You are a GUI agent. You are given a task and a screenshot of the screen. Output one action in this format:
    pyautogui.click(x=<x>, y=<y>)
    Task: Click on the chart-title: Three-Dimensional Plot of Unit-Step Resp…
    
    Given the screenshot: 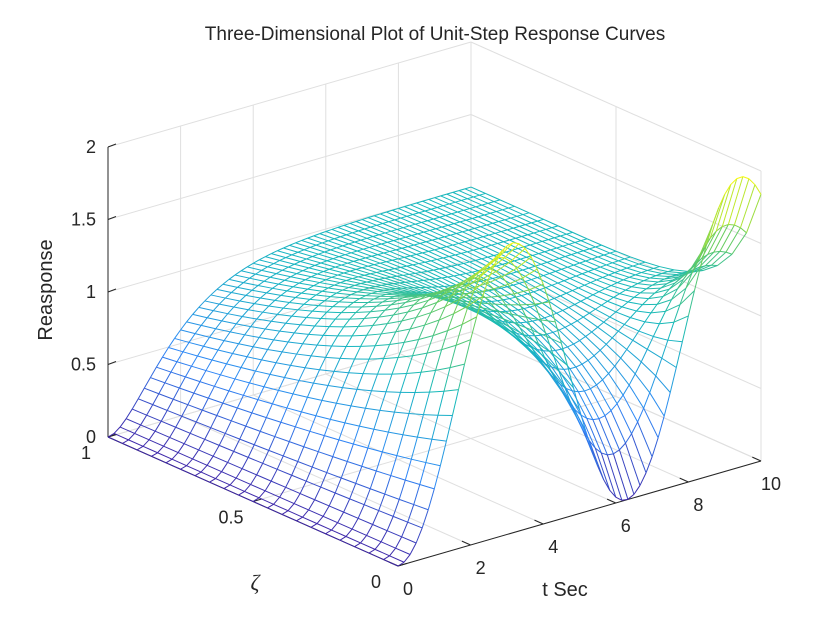 What is the action you would take?
    pyautogui.click(x=435, y=34)
    